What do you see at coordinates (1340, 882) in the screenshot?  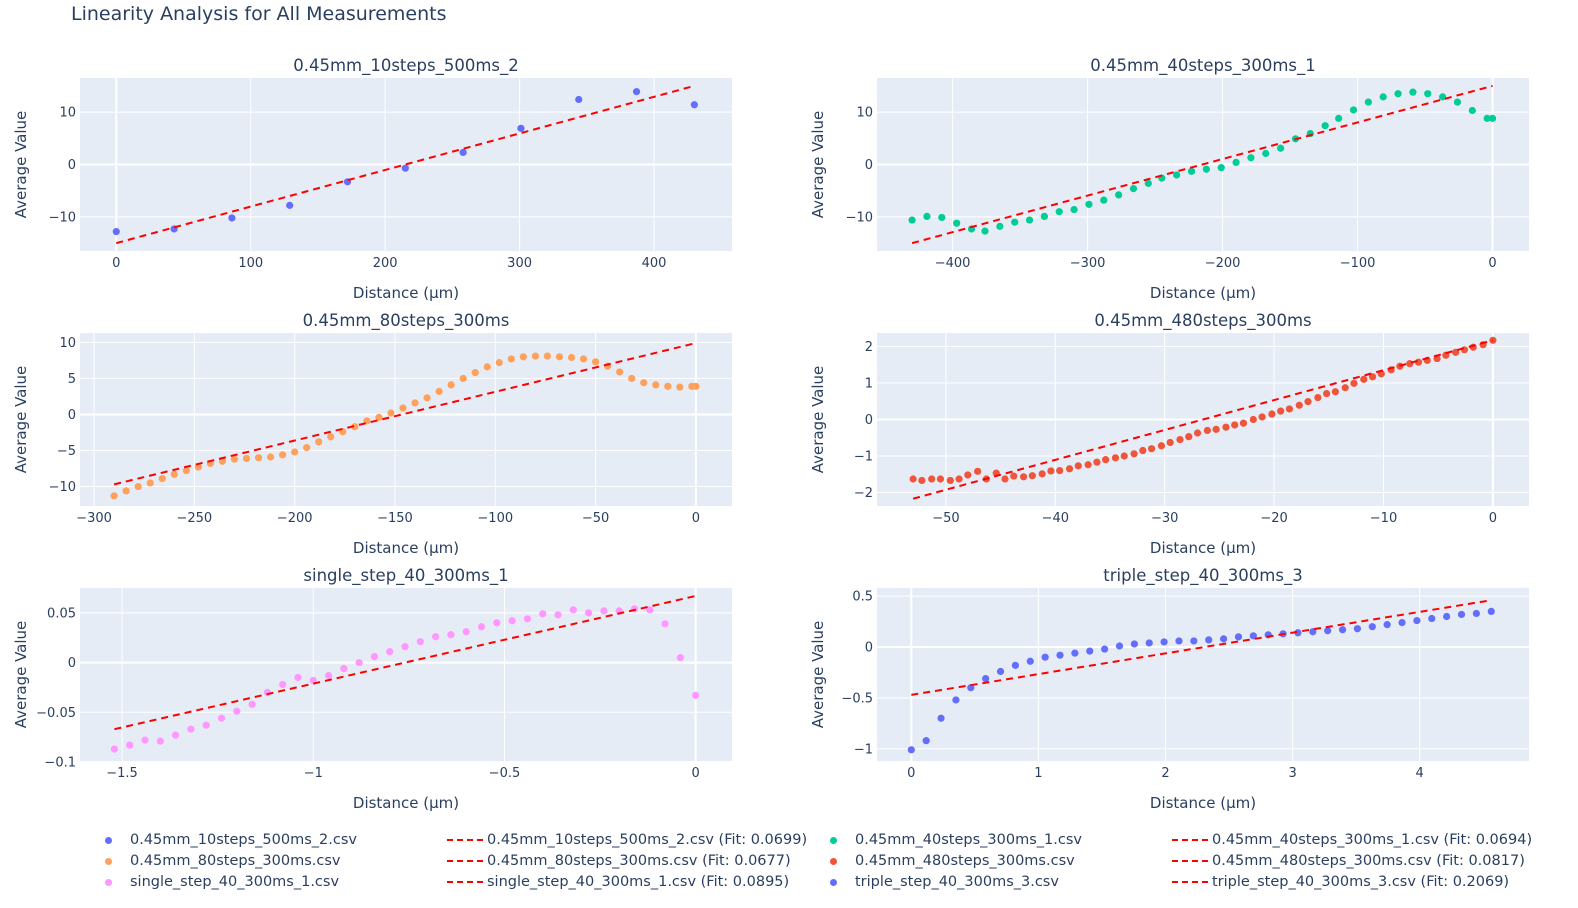 I see `legend-item: triple_step_40_300ms_3.csv (Fit: 0.2069)` at bounding box center [1340, 882].